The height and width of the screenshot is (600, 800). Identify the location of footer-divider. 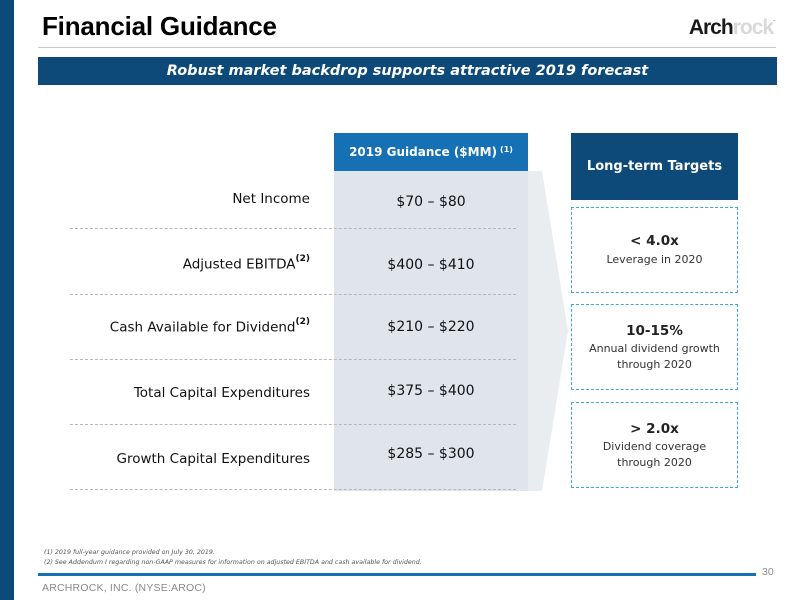
(397, 574).